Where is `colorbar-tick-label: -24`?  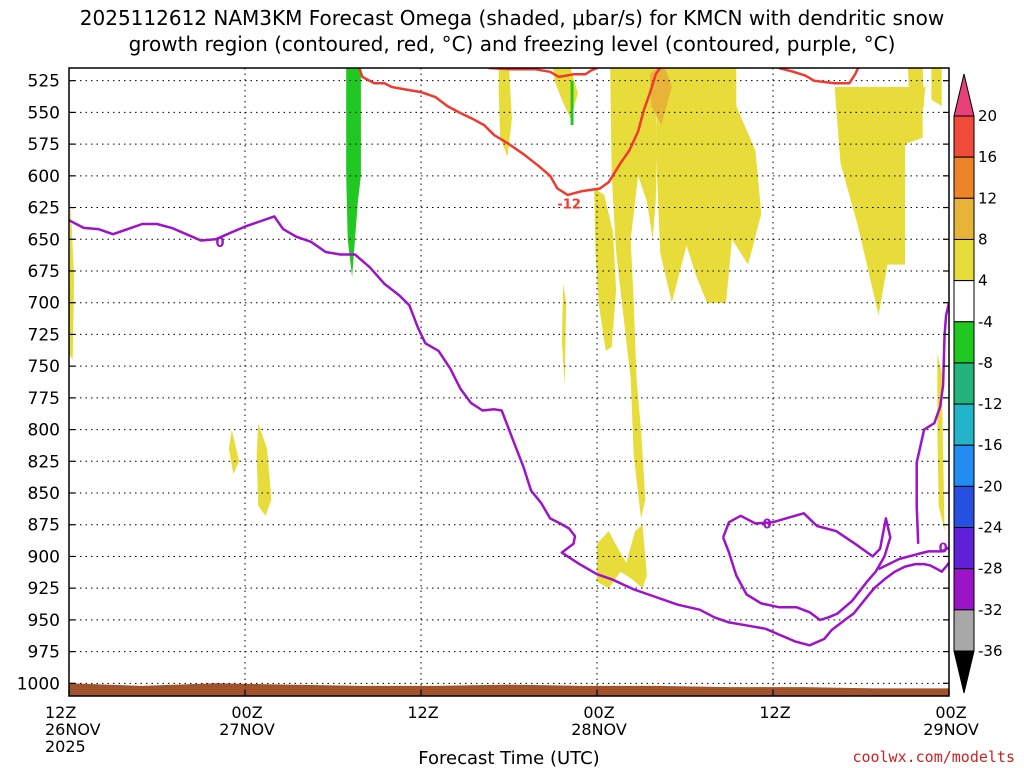
colorbar-tick-label: -24 is located at coordinates (990, 528).